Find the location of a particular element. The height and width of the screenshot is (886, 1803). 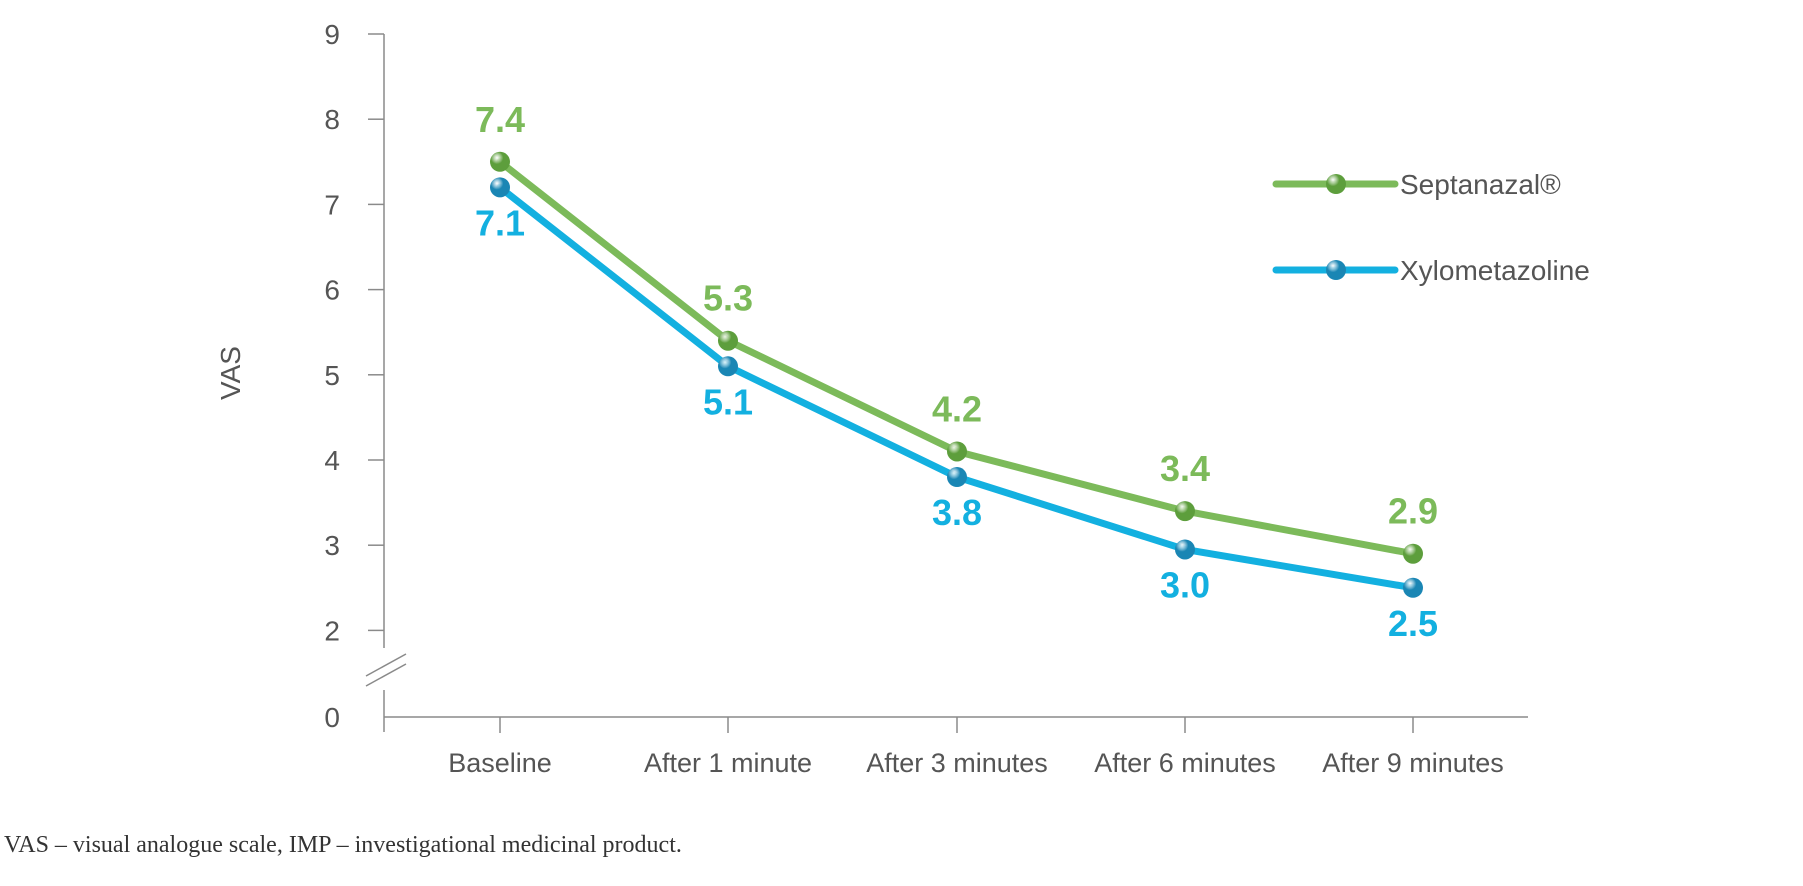

x-tick-label: After 9 minutes is located at coordinates (1413, 763).